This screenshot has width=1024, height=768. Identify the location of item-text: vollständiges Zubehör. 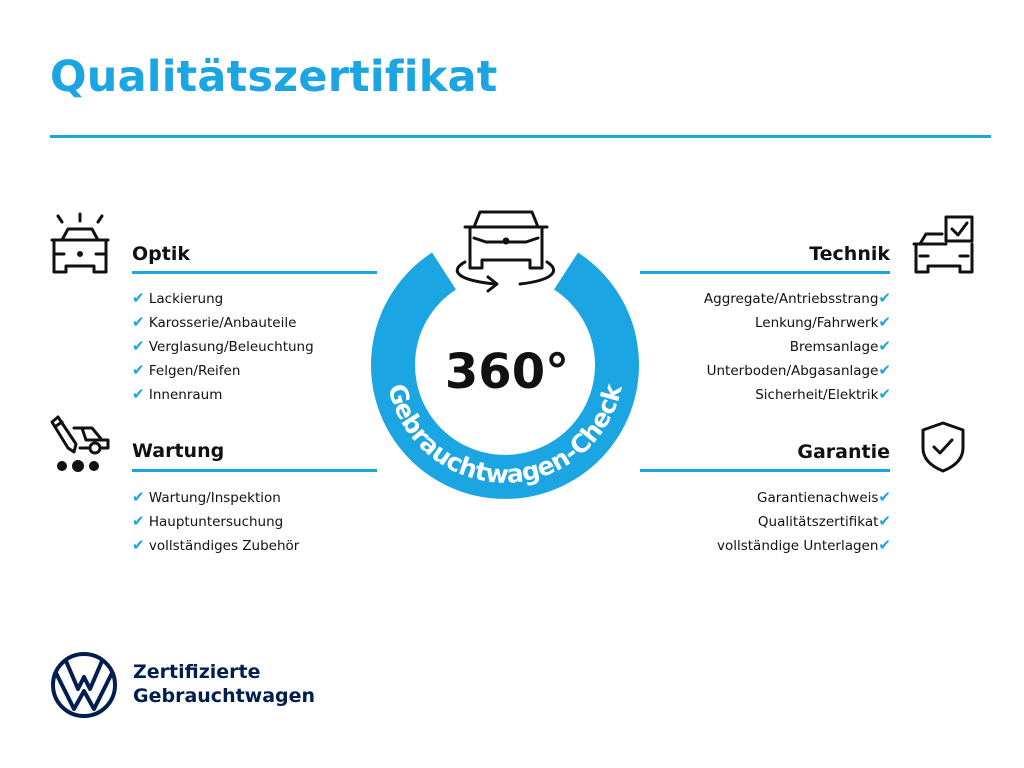
(224, 546).